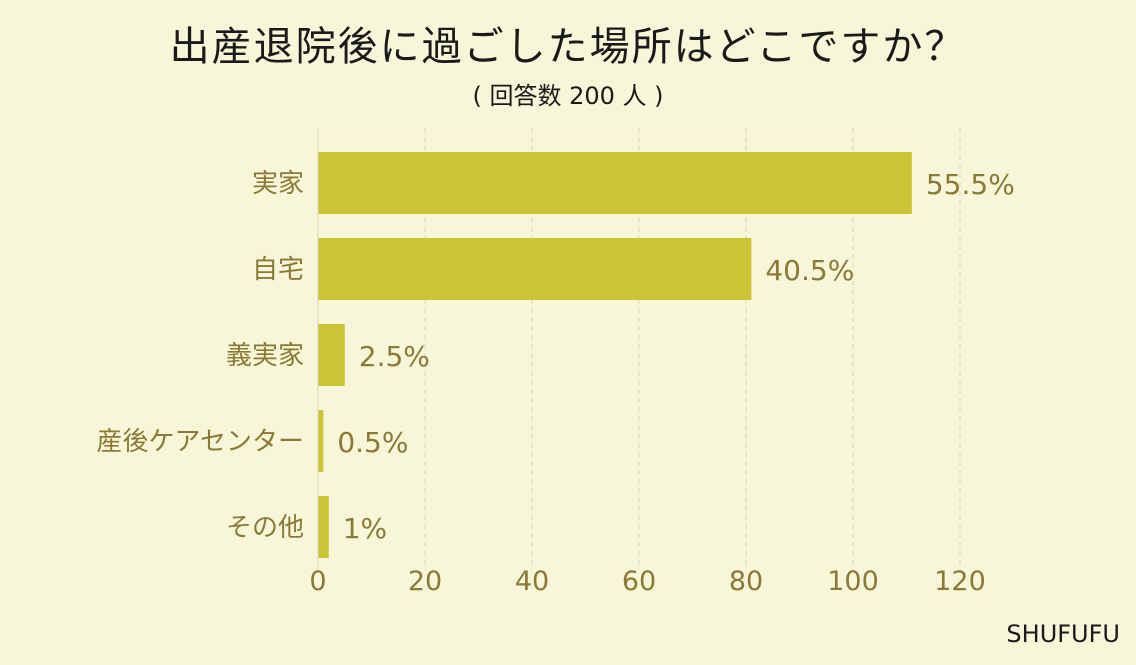 The image size is (1136, 665). Describe the element at coordinates (278, 184) in the screenshot. I see `category-label: 実家` at that location.